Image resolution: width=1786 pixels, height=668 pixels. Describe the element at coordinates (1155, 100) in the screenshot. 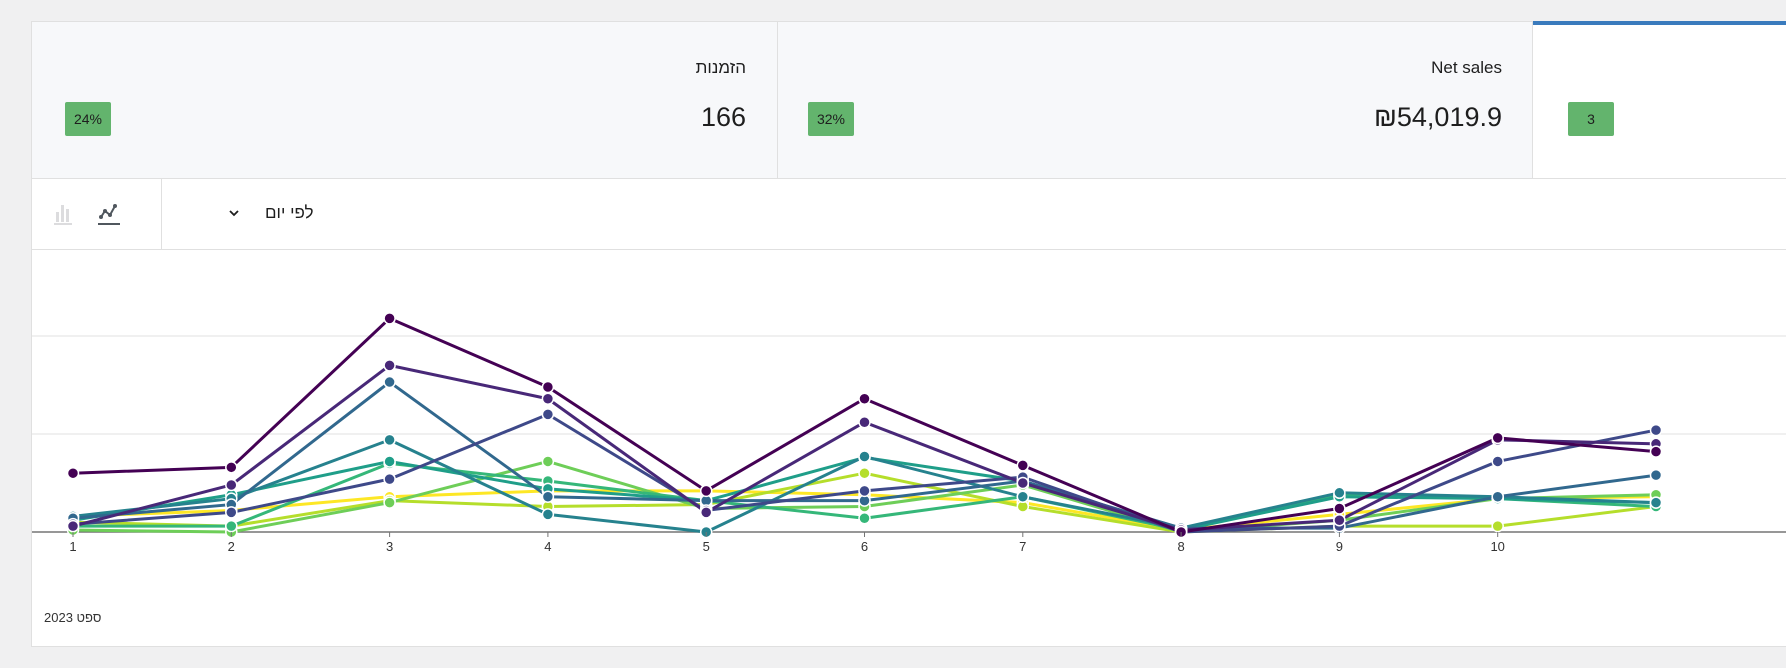

I see `tile-net-sales: Net sales ₪54,019.9 32%` at that location.